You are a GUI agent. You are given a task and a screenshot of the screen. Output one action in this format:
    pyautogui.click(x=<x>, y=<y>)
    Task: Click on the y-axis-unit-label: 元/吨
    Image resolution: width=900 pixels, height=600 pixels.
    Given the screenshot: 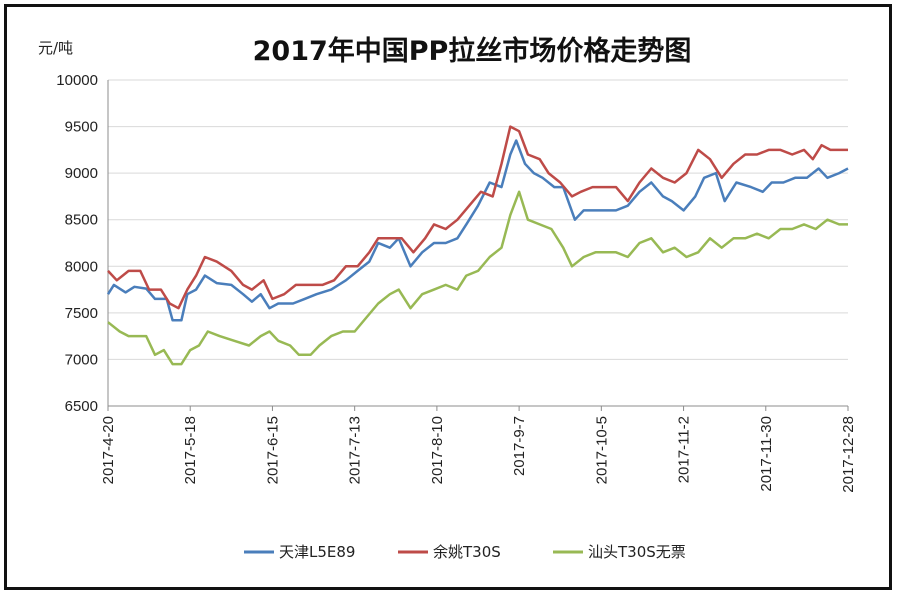 What is the action you would take?
    pyautogui.click(x=55, y=48)
    